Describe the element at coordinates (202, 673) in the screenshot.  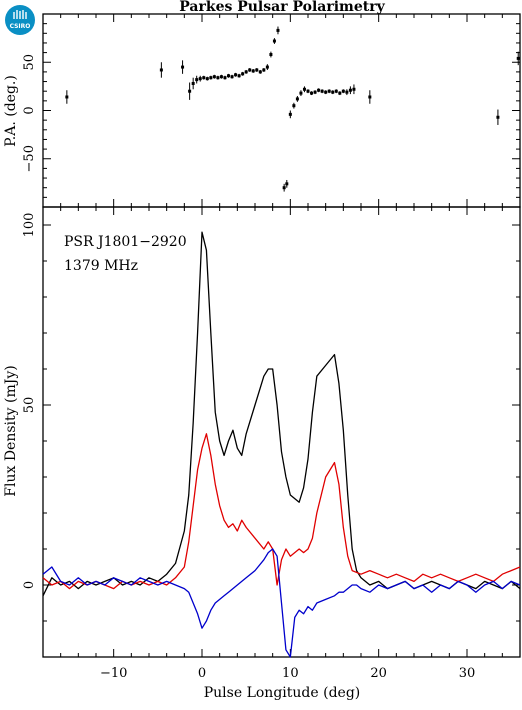
I see `x-tick-label: 0` at that location.